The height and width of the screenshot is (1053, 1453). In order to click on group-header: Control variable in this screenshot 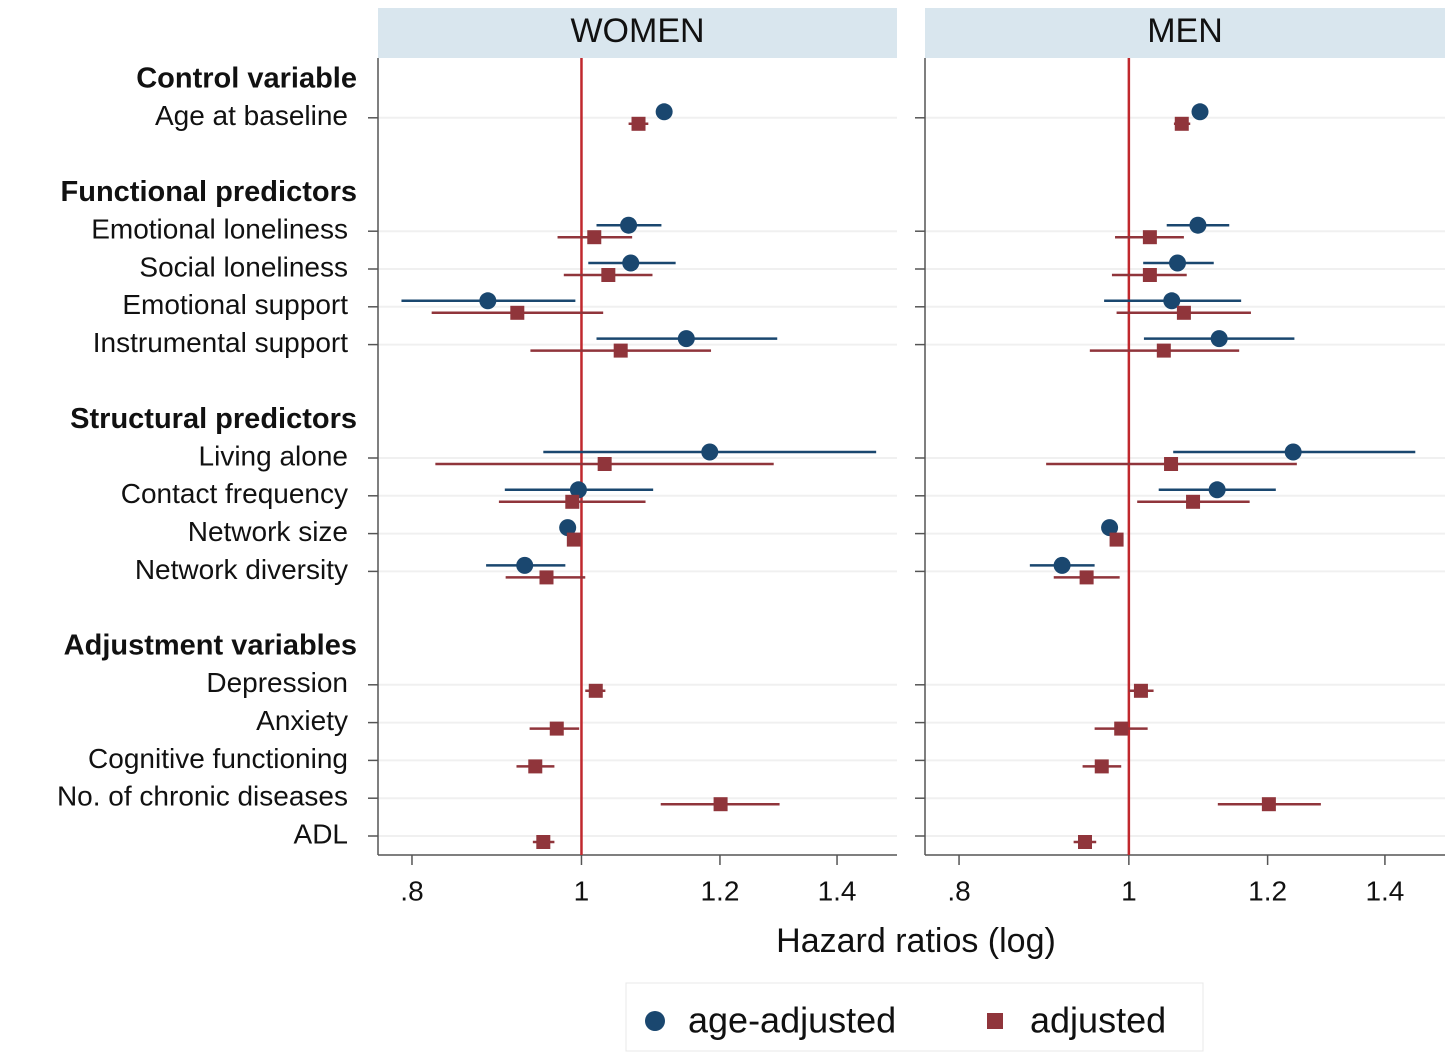, I will do `click(246, 79)`.